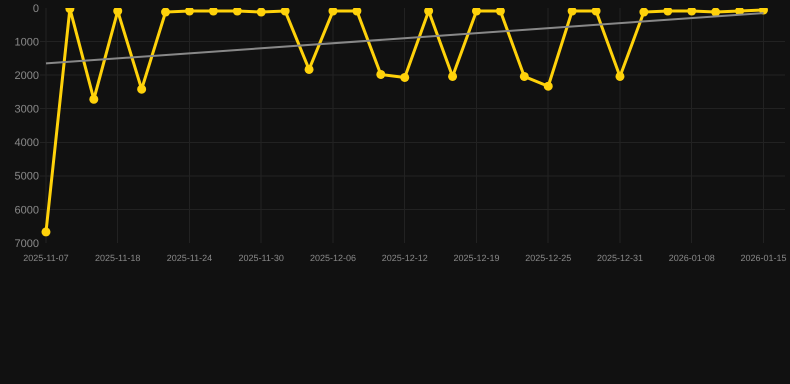  What do you see at coordinates (26, 176) in the screenshot?
I see `y-tick-label: 5000` at bounding box center [26, 176].